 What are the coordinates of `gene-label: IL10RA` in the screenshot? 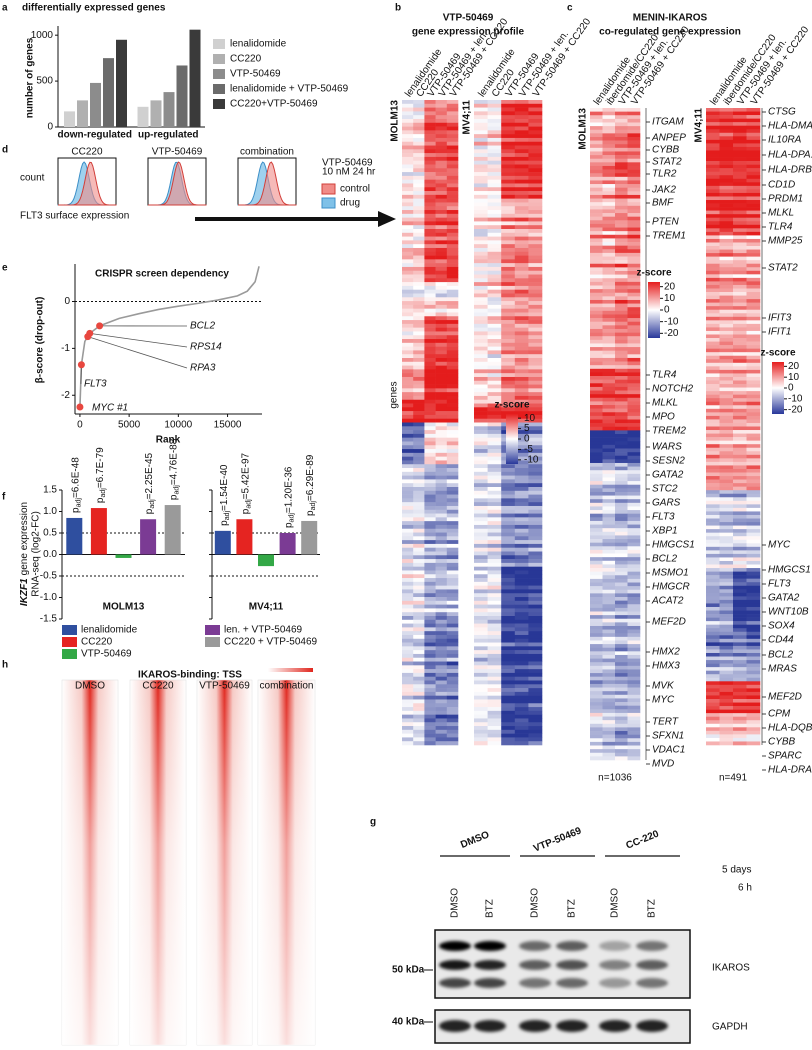 It's located at (785, 140).